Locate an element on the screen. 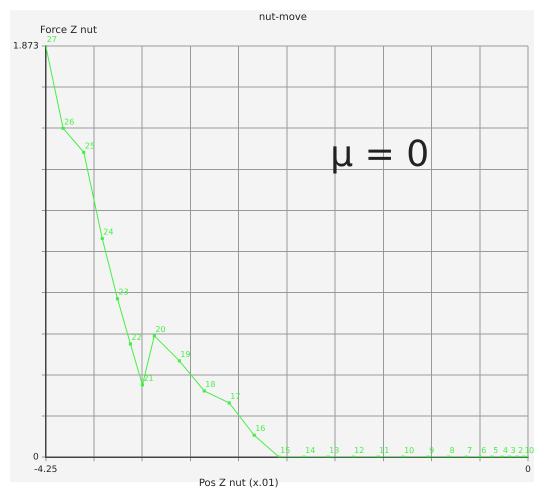 This screenshot has width=544, height=492. x-axis-title: Pos Z nut (x.01) is located at coordinates (238, 483).